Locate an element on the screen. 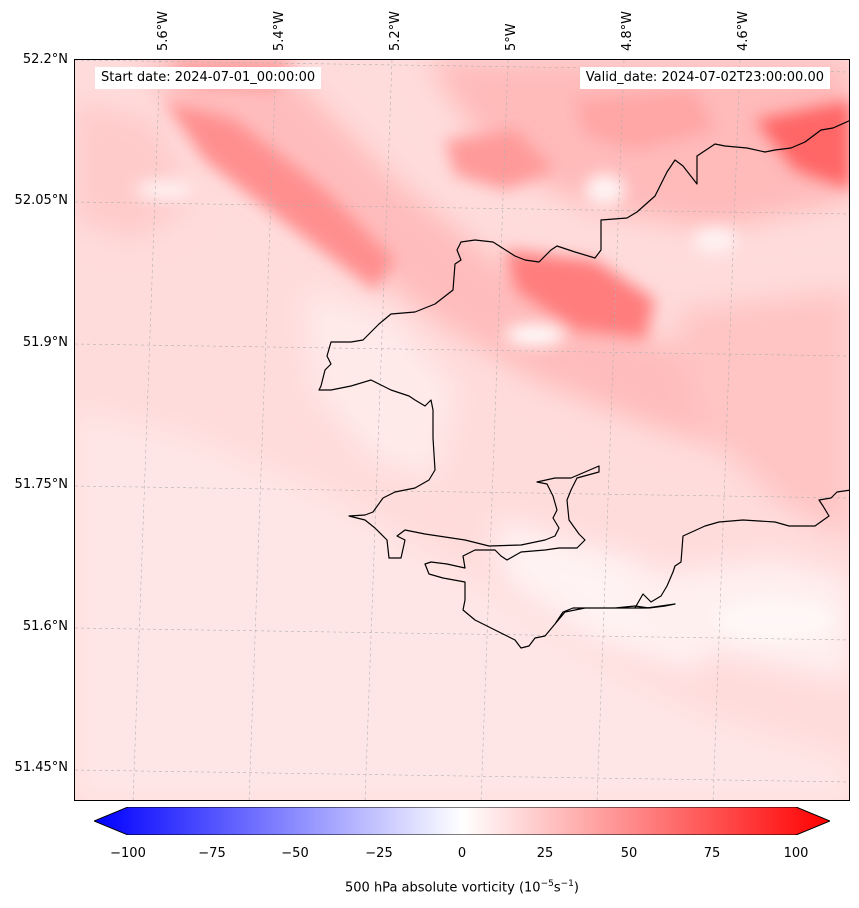  colorbar-tick-25: 25 is located at coordinates (545, 853).